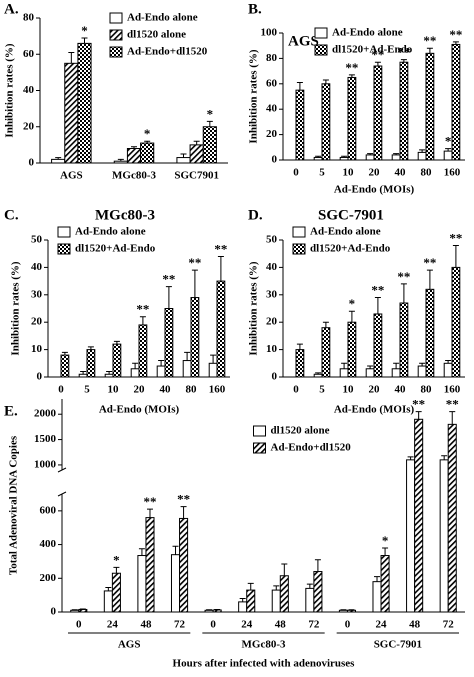  Describe the element at coordinates (427, 173) in the screenshot. I see `x-tick-label: 80` at that location.